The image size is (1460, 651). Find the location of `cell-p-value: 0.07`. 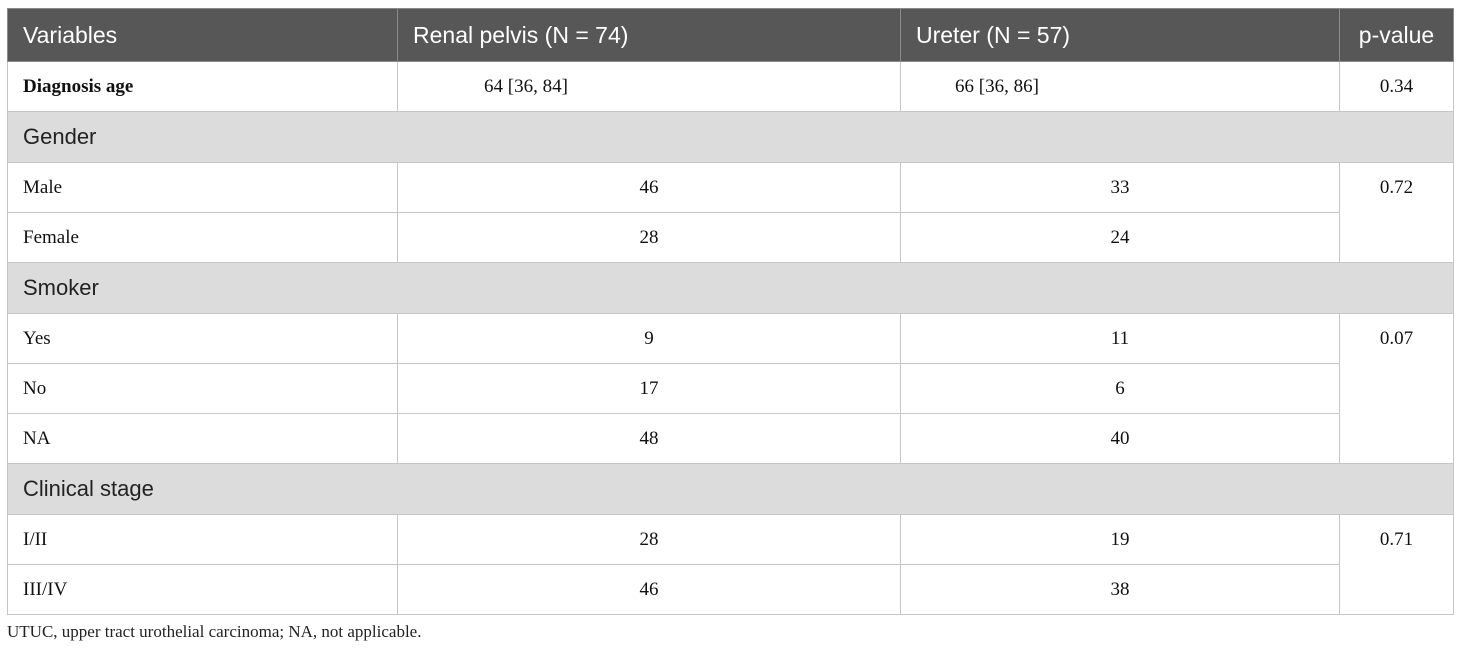

cell-p-value: 0.07 is located at coordinates (1396, 388).